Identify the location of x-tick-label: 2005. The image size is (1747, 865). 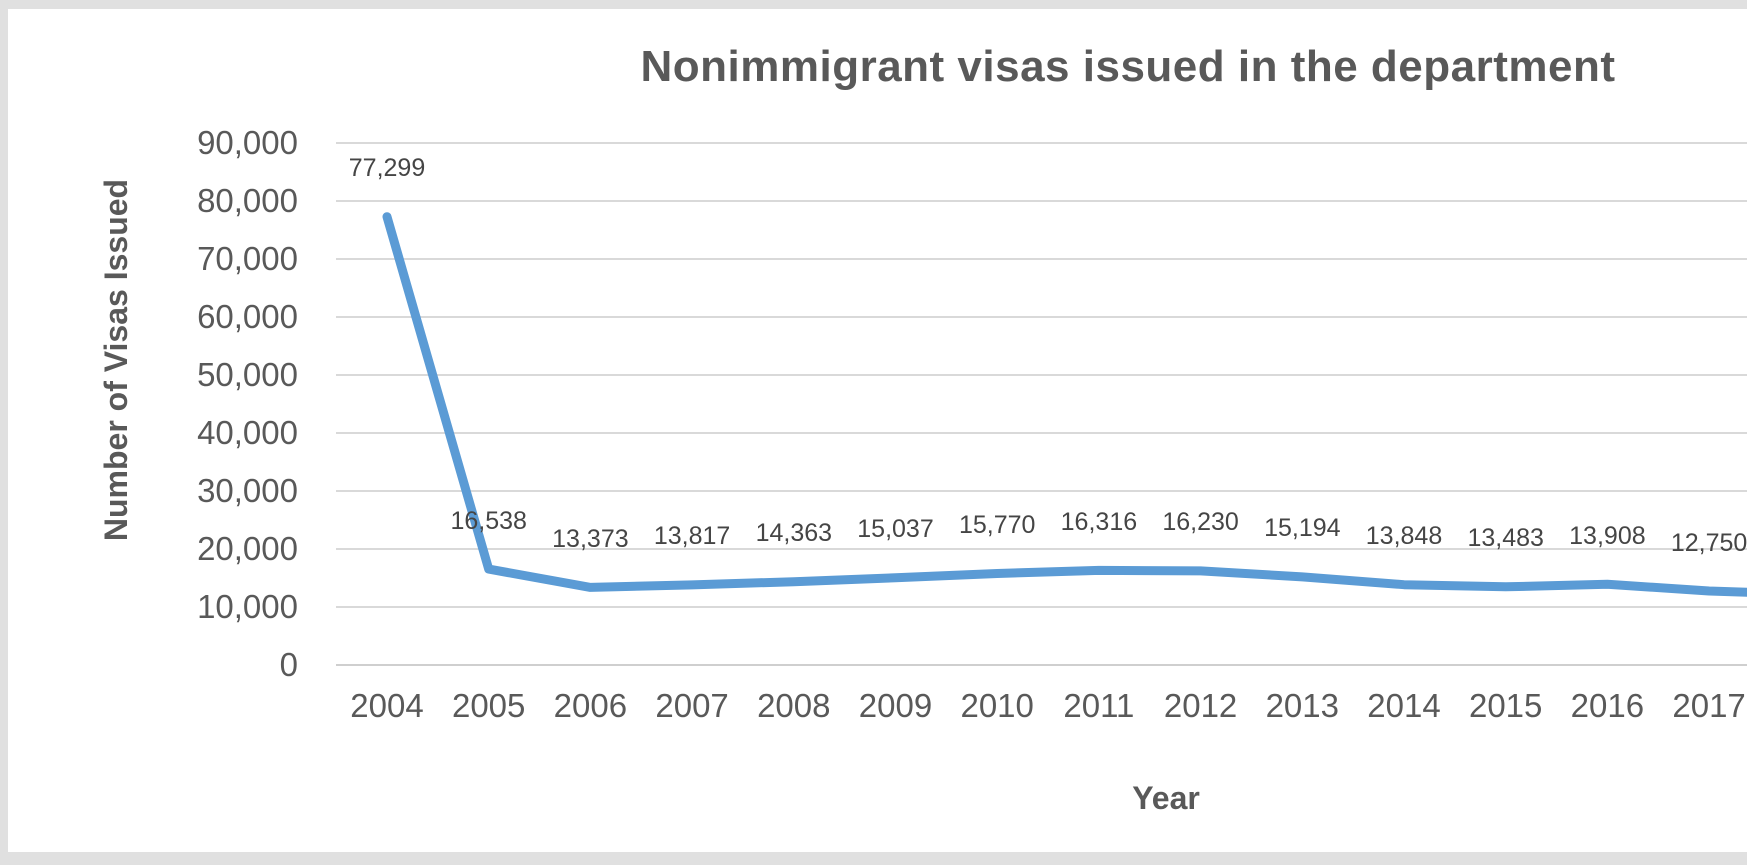
(488, 705).